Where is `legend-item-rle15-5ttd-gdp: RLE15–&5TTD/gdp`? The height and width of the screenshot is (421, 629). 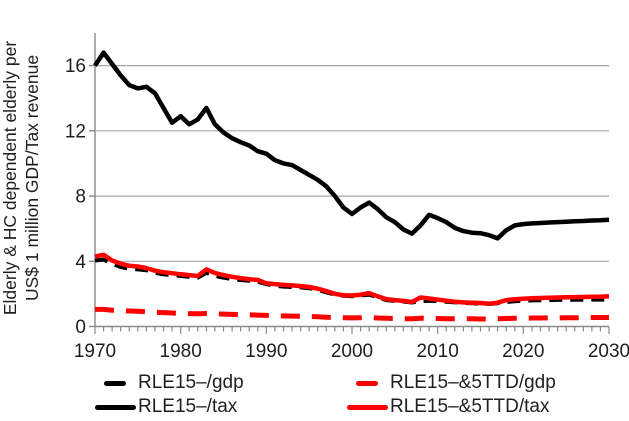
legend-item-rle15-5ttd-gdp: RLE15–&5TTD/gdp is located at coordinates (451, 383).